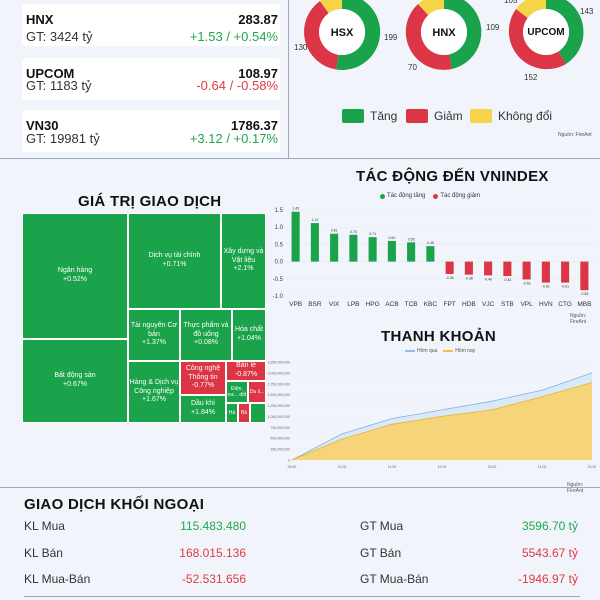  I want to click on impact-bar-acb, so click(391, 251).